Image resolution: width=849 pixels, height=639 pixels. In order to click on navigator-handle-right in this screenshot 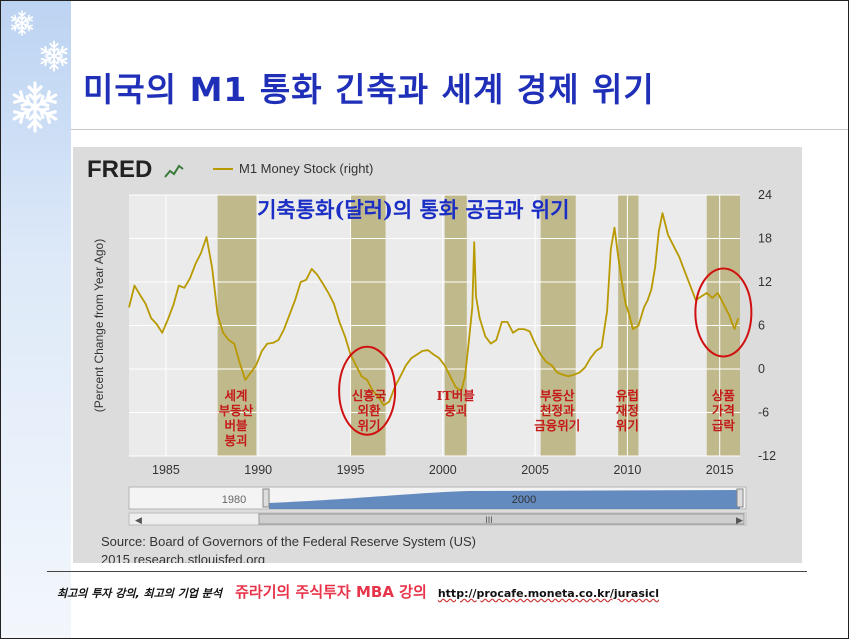, I will do `click(740, 498)`.